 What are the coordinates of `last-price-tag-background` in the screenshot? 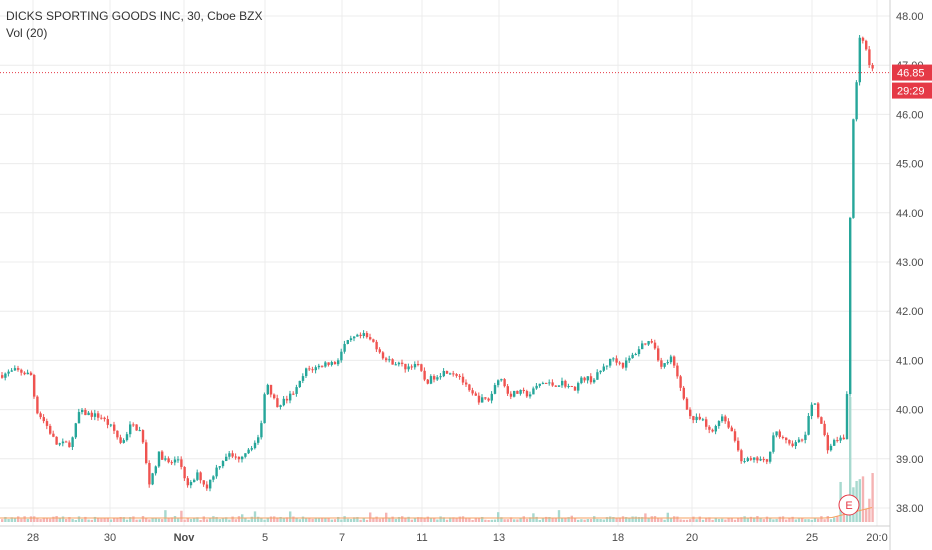 It's located at (912, 72).